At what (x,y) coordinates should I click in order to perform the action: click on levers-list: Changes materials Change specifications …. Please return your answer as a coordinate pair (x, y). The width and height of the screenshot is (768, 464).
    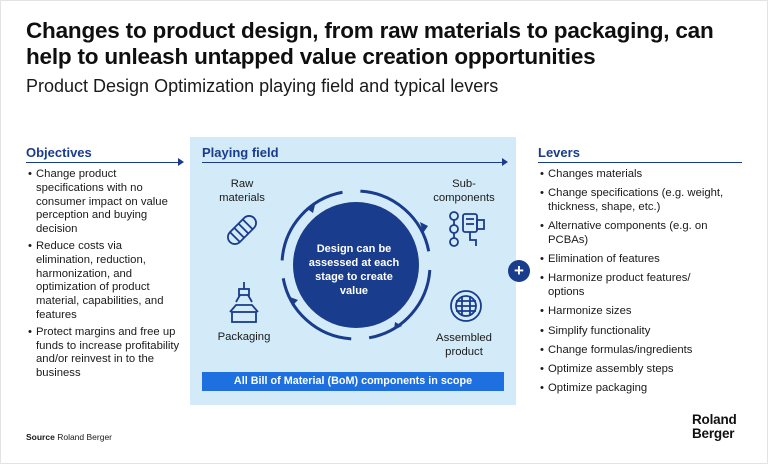
    Looking at the image, I should click on (633, 284).